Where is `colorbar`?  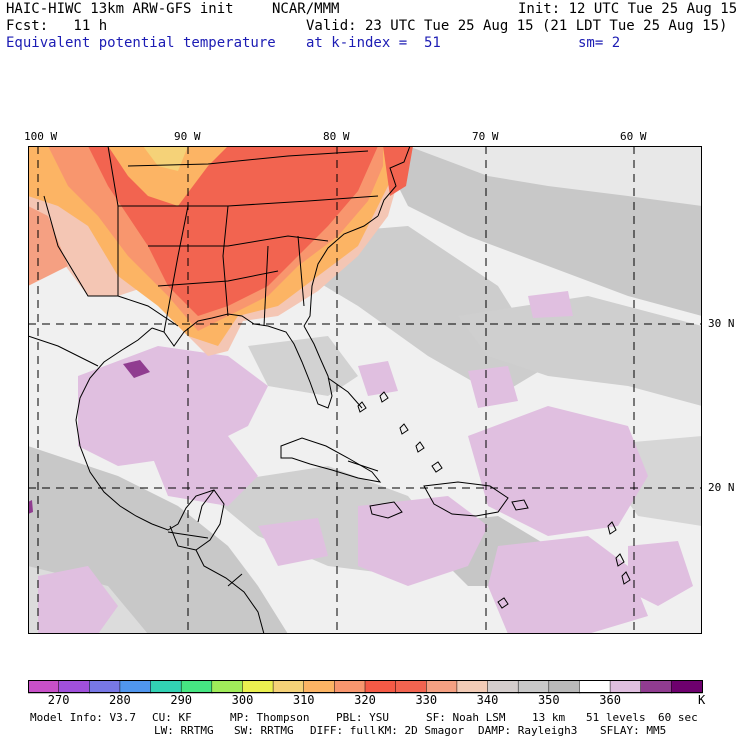 colorbar is located at coordinates (365, 687).